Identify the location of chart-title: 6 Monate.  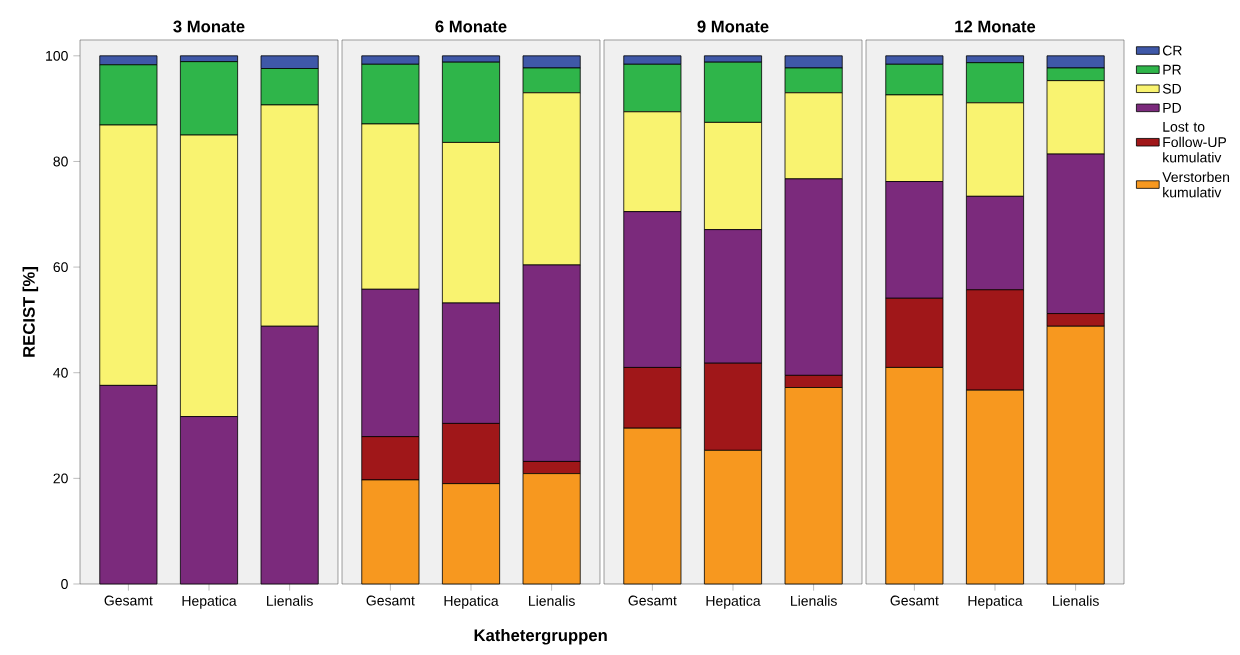
(471, 26).